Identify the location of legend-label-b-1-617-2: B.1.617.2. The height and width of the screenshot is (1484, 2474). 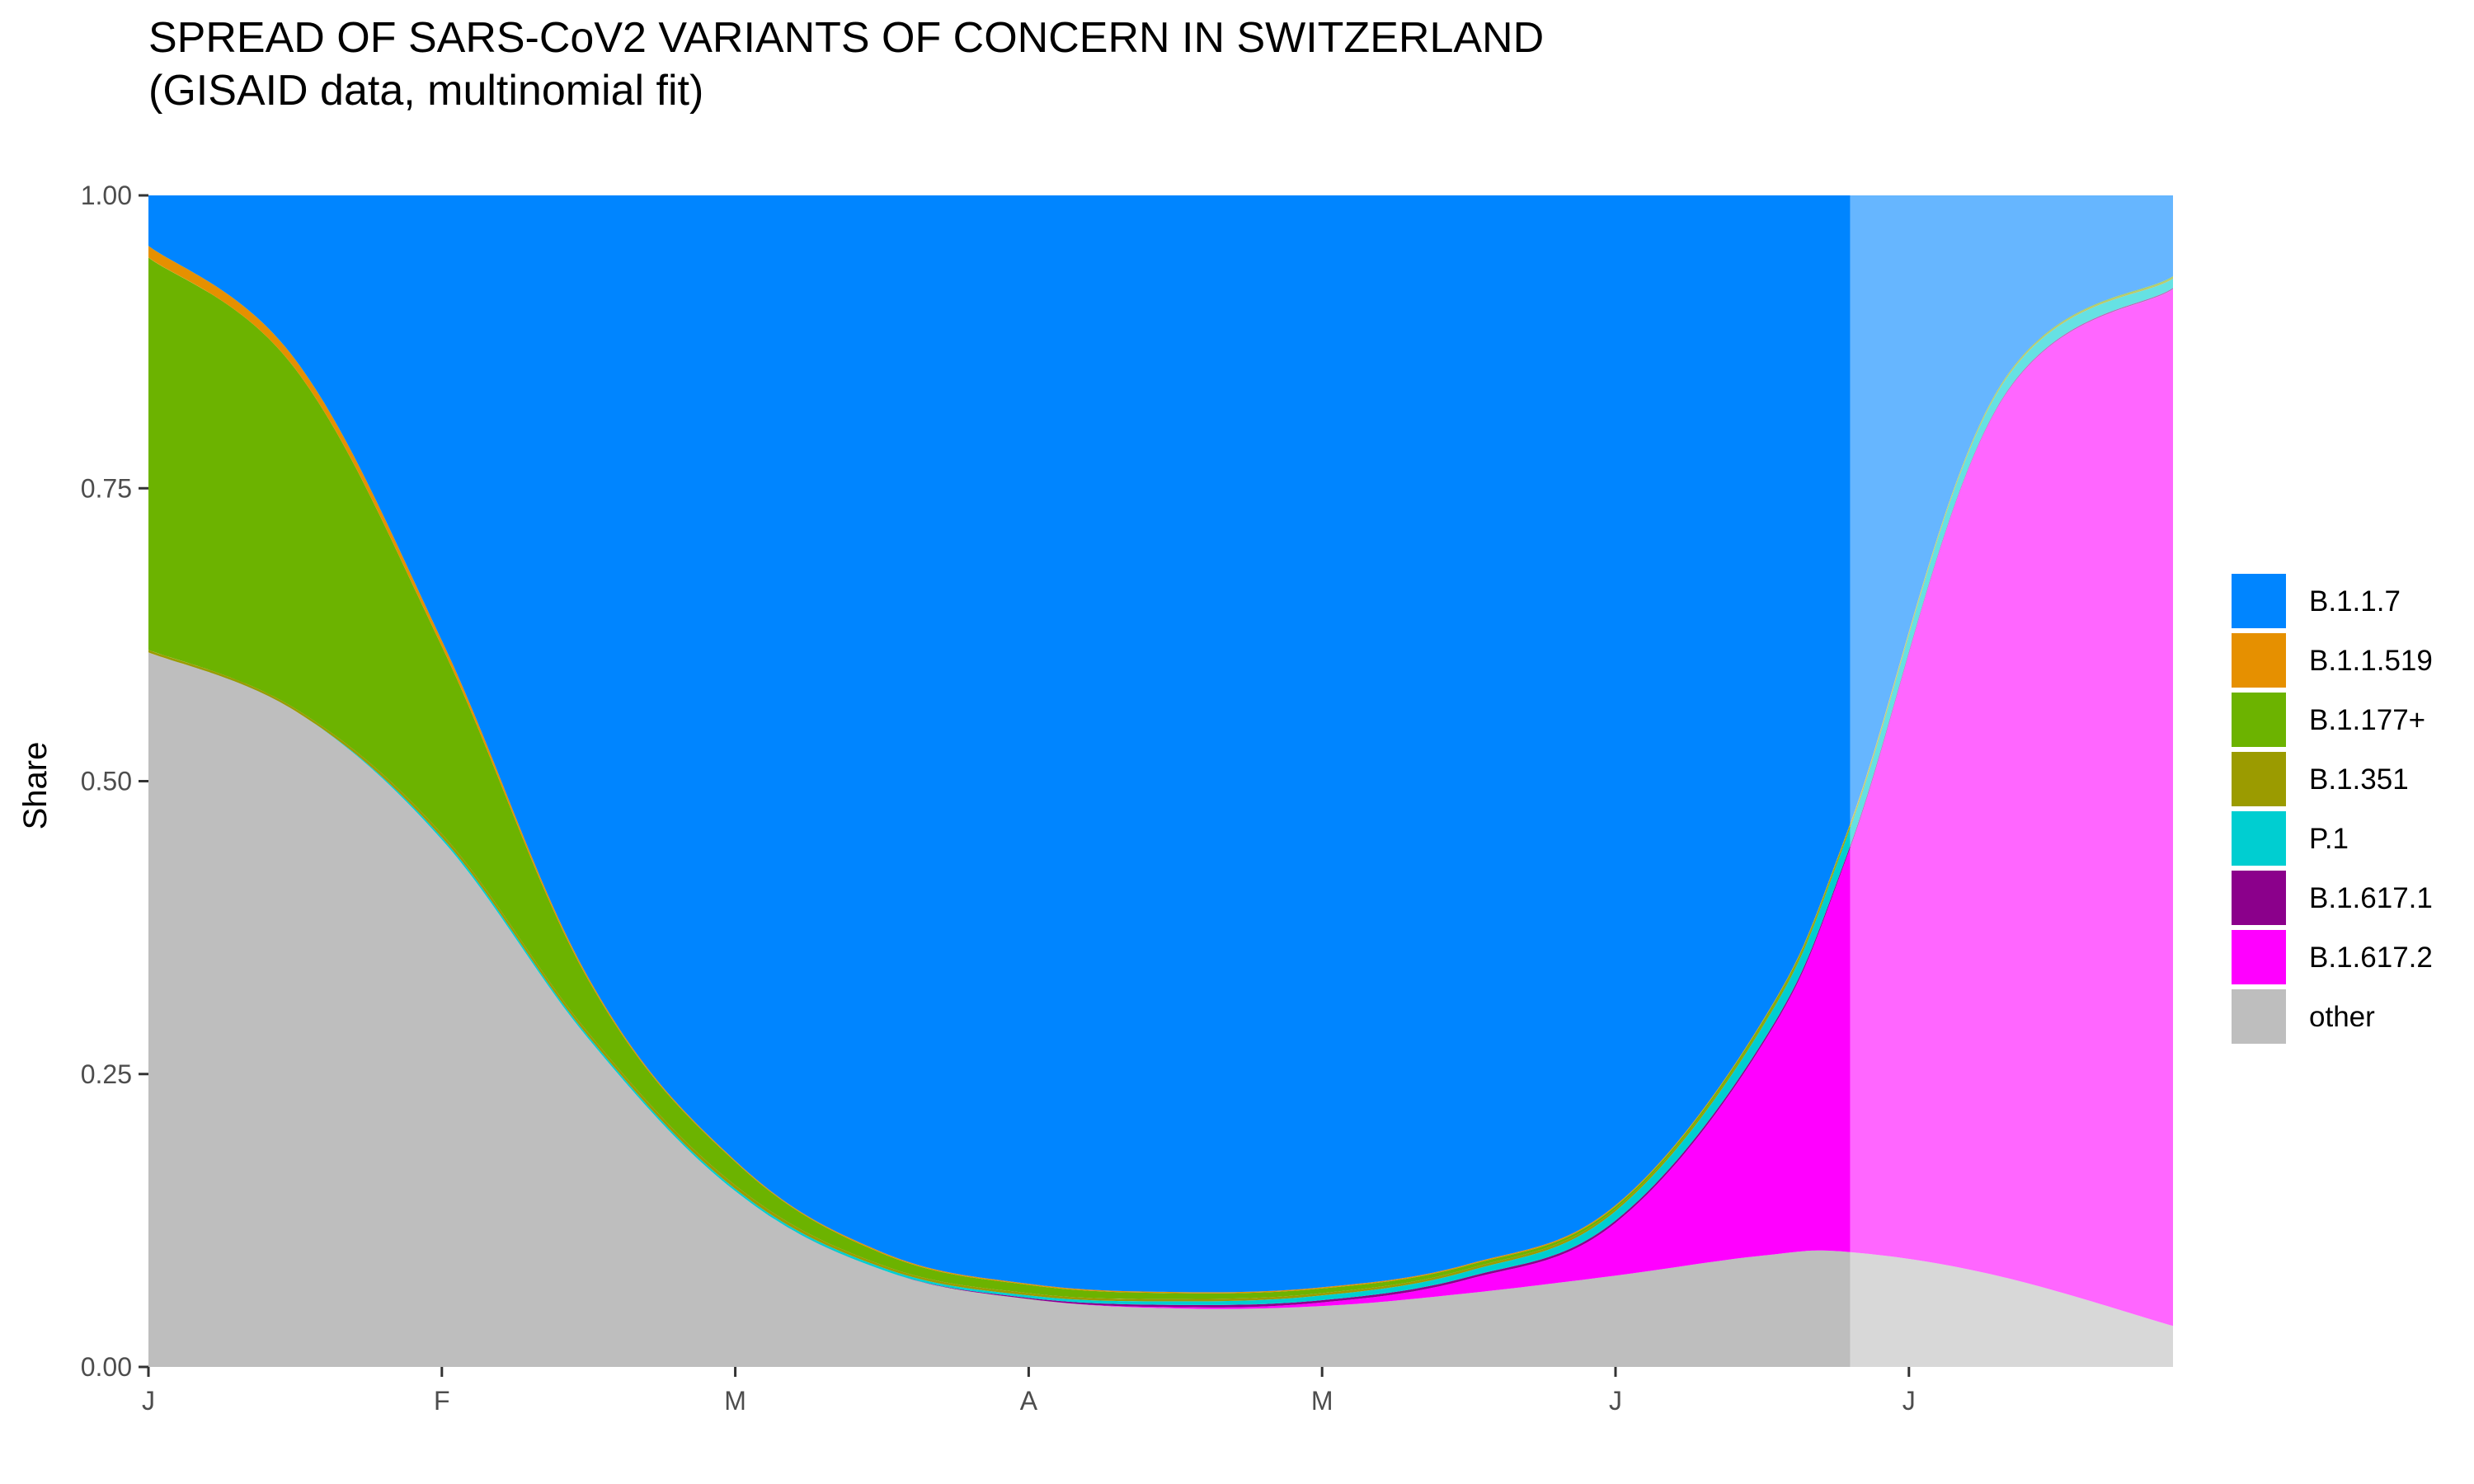
(2371, 958).